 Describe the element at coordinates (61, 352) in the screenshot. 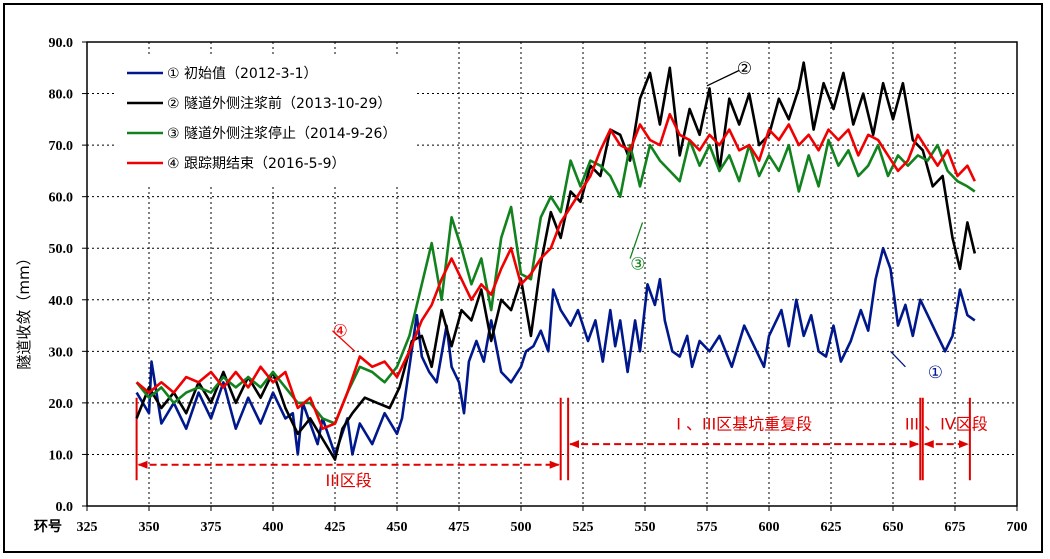

I see `y-tick-label: 30.0` at that location.